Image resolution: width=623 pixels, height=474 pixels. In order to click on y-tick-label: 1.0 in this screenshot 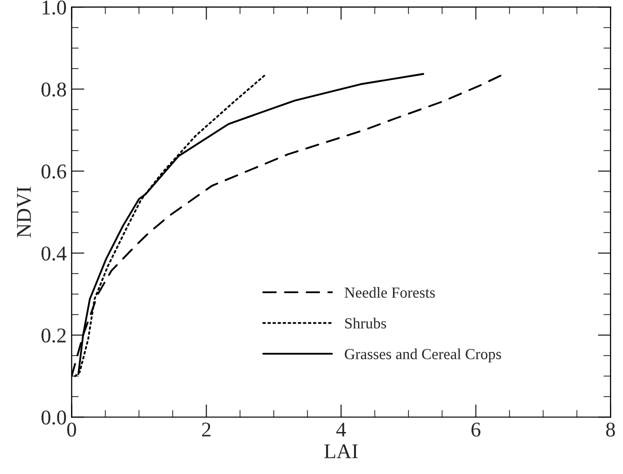, I will do `click(54, 7)`.